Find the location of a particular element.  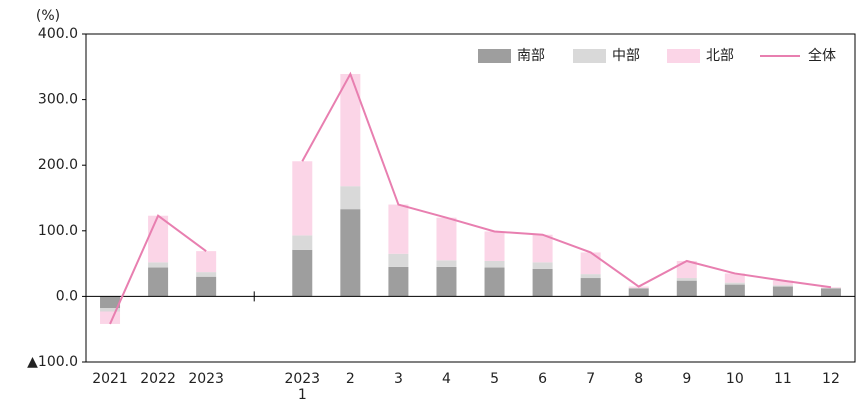

y-tick-label: 0.0 is located at coordinates (67, 296).